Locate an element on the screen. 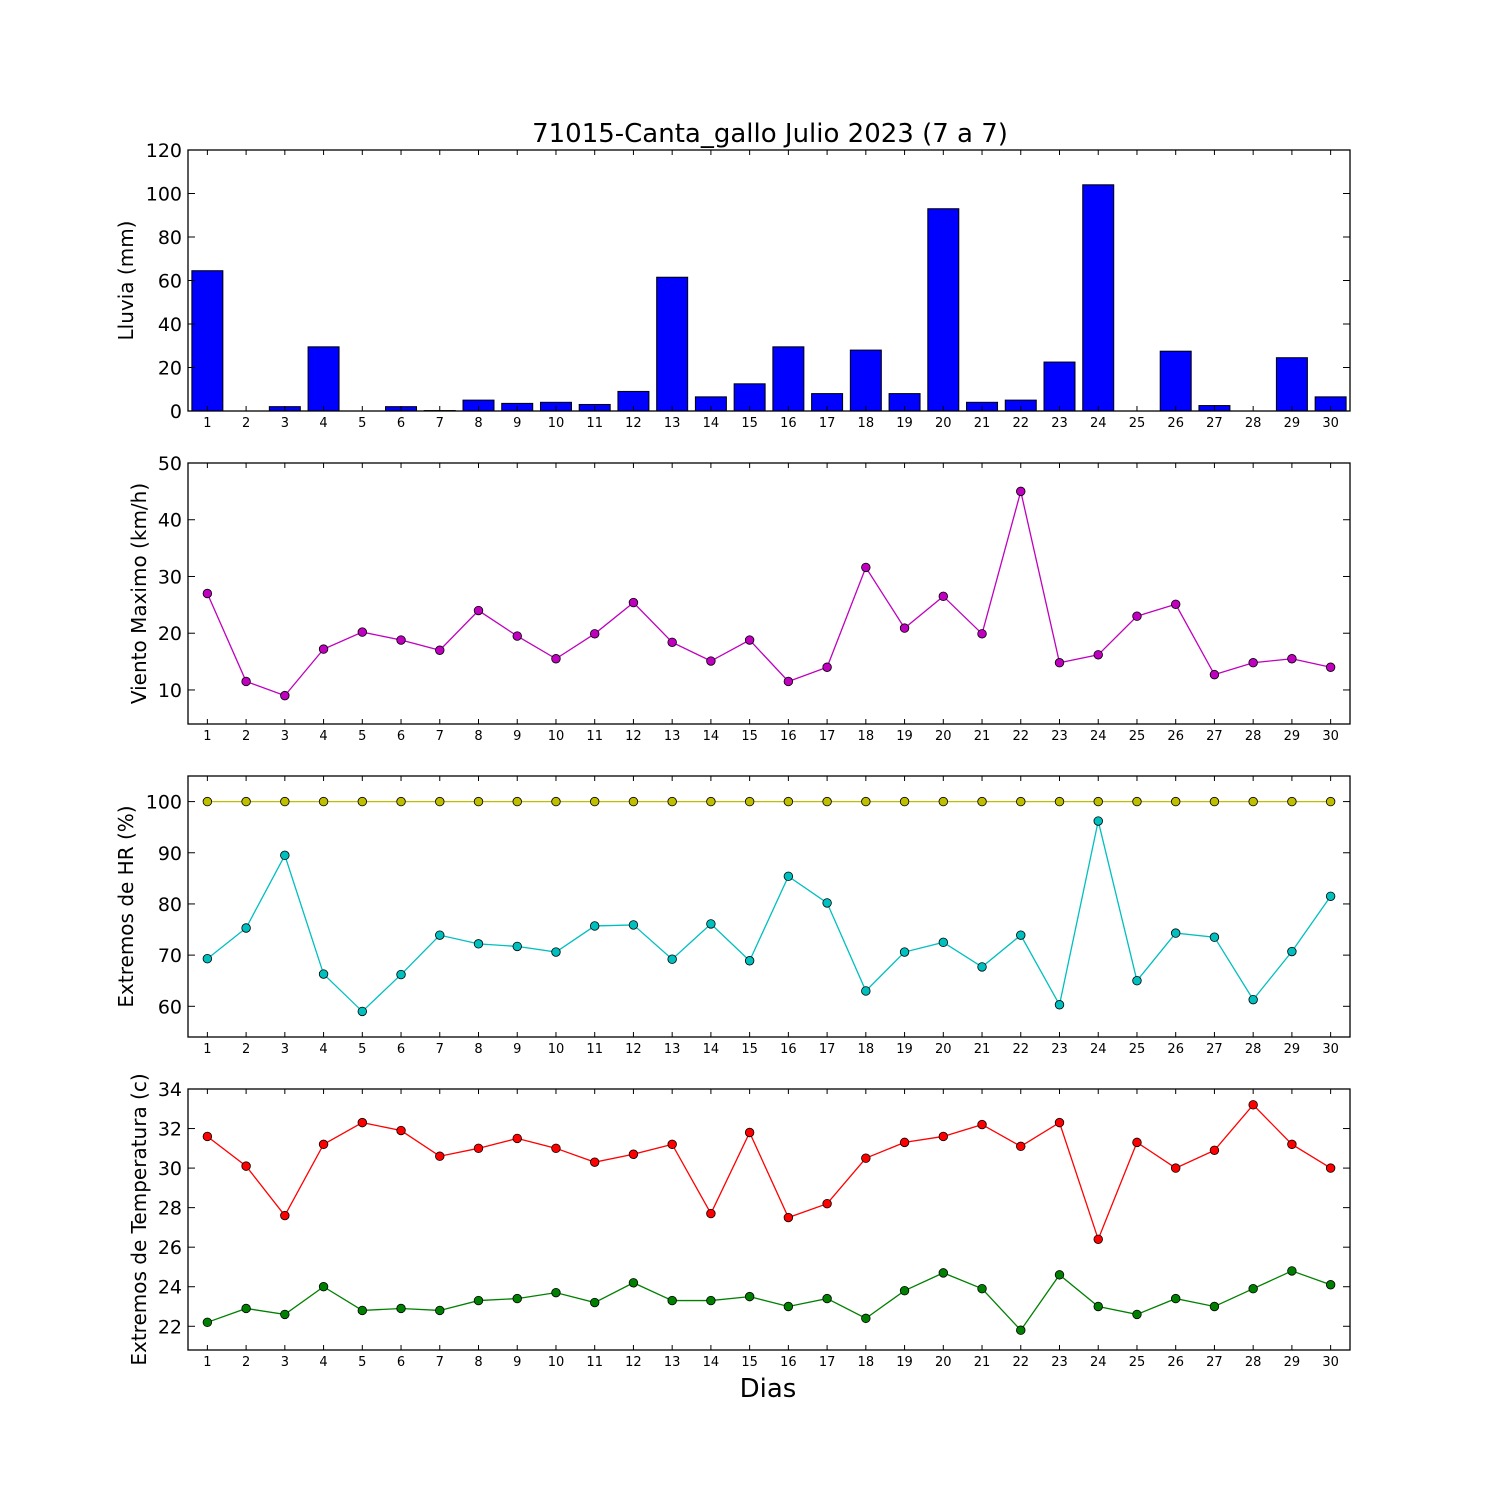 The width and height of the screenshot is (1500, 1500). plot-frame is located at coordinates (769, 1219).